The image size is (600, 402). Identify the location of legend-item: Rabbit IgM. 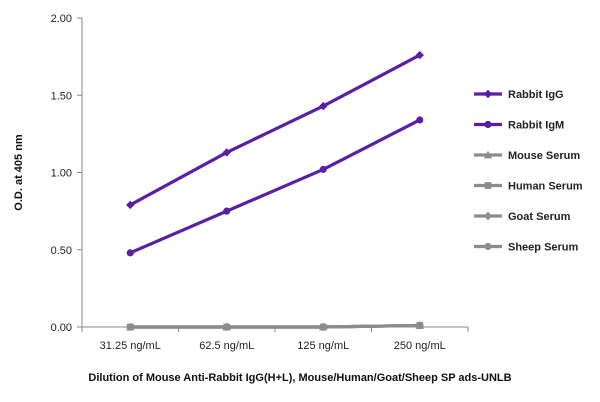
(519, 126).